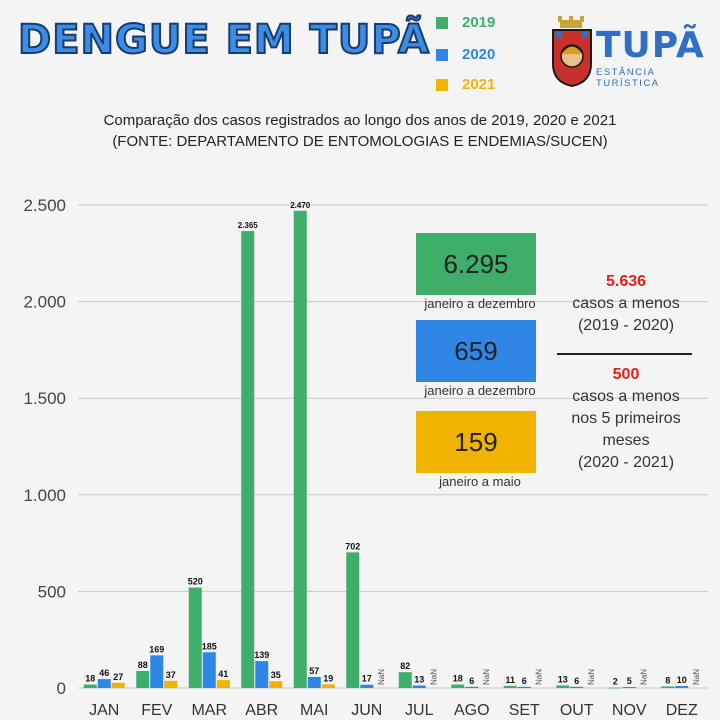 The width and height of the screenshot is (720, 720). I want to click on summary-box-2020: 659, so click(476, 351).